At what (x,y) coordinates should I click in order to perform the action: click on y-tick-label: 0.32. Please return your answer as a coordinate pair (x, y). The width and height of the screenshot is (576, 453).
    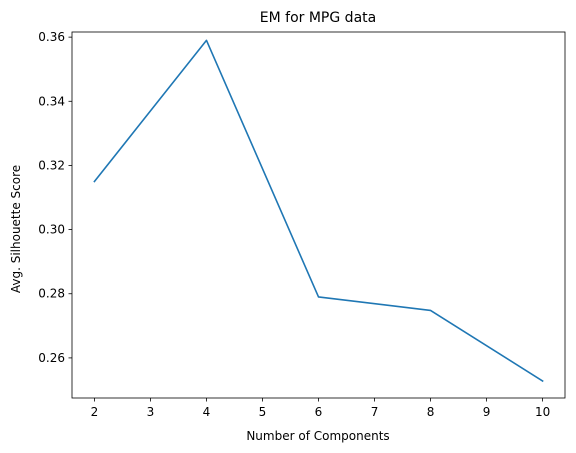
    Looking at the image, I should click on (51, 165).